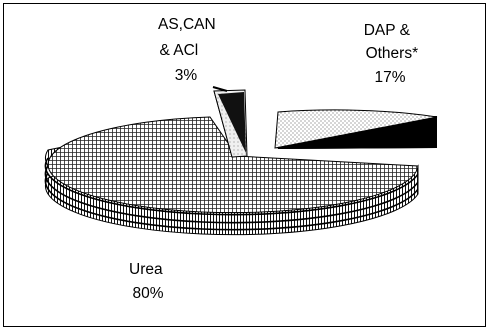 The height and width of the screenshot is (331, 490). I want to click on label-urea: Urea 80%, so click(148, 281).